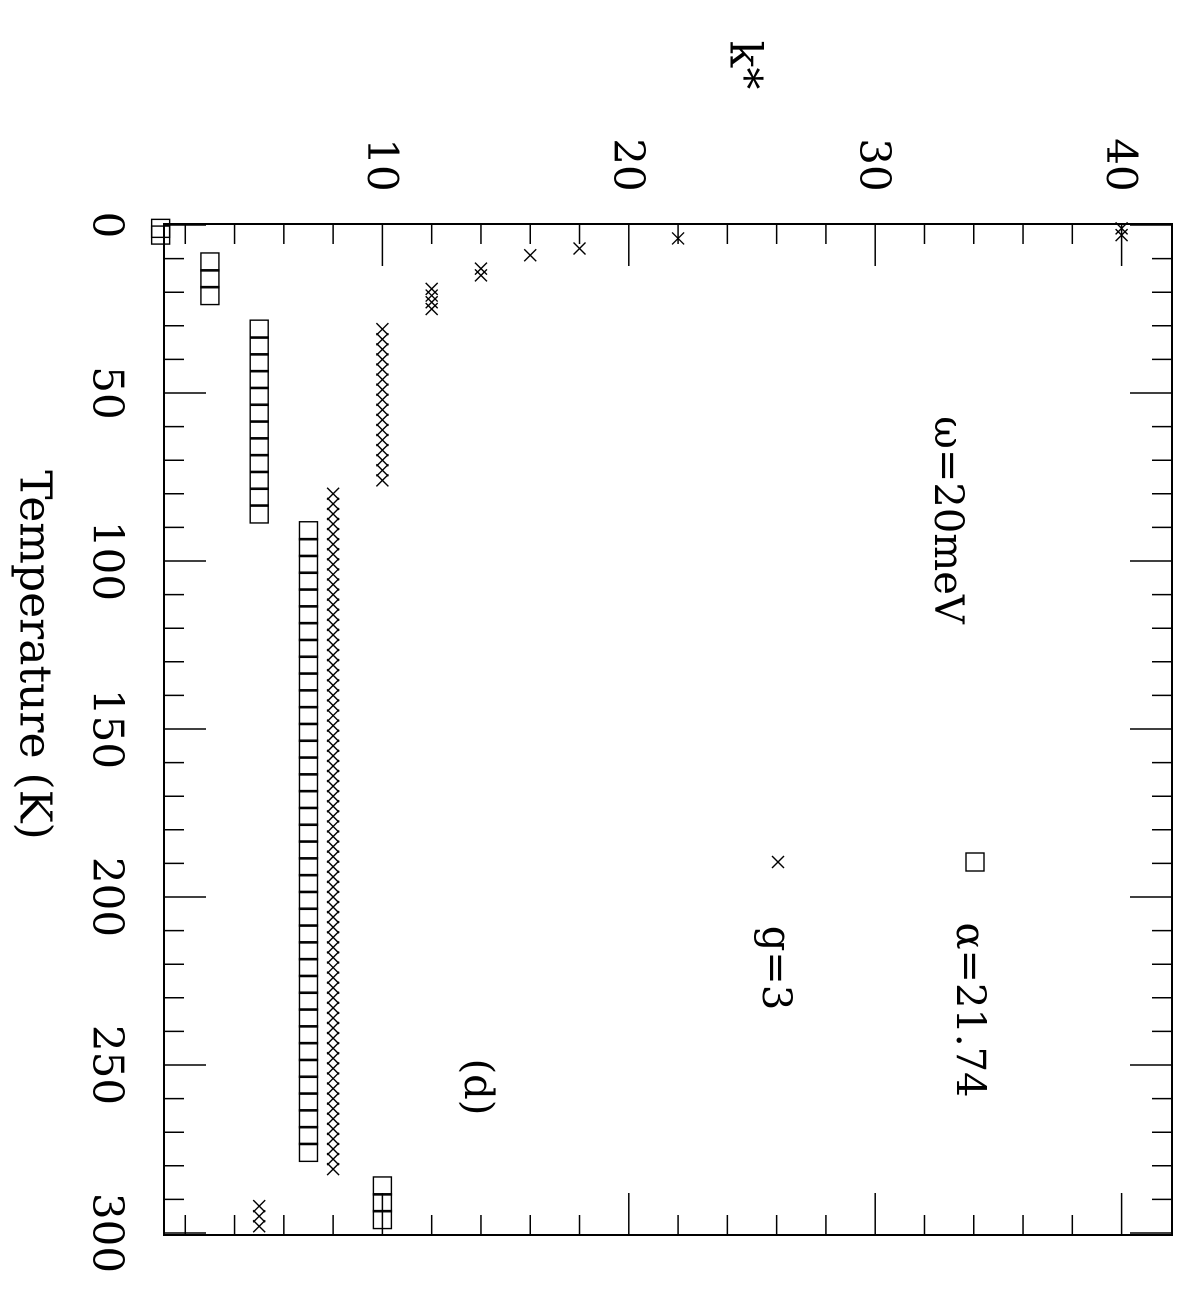  I want to click on panel-annotation: (d), so click(478, 1087).